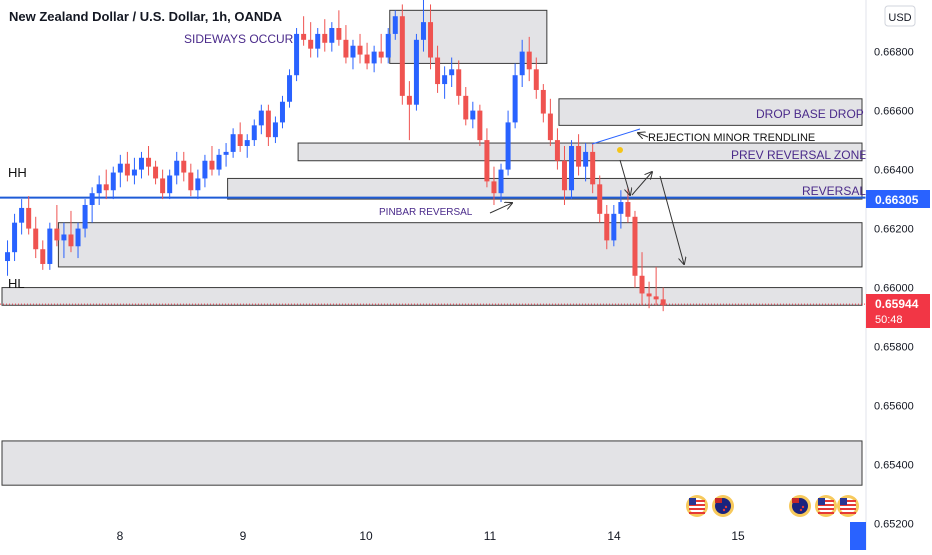 The height and width of the screenshot is (555, 932). Describe the element at coordinates (643, 135) in the screenshot. I see `rejection-arrow` at that location.